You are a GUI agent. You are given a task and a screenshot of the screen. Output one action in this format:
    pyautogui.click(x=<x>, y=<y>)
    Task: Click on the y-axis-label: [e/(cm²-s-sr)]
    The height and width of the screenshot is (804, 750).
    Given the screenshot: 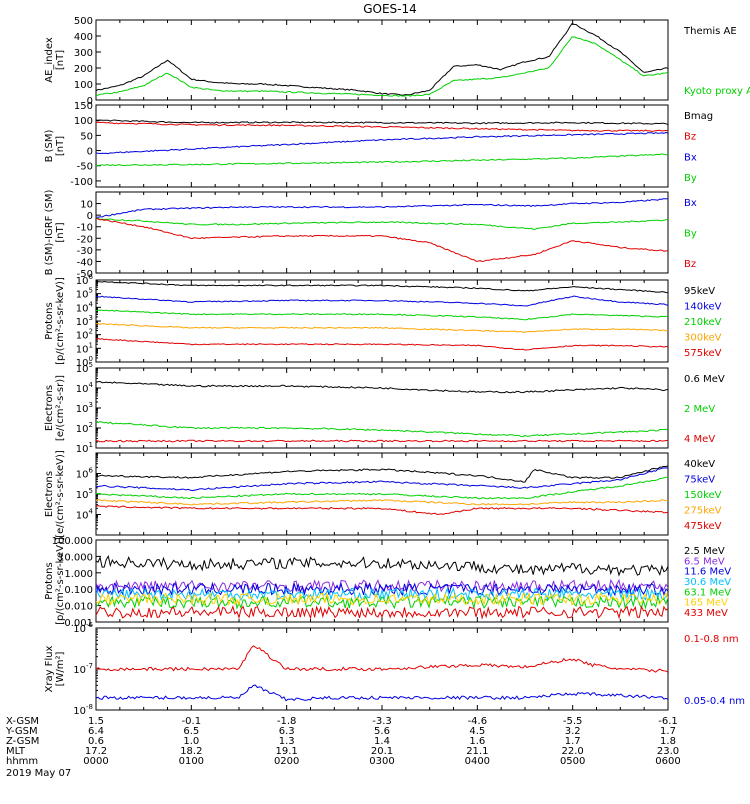 What is the action you would take?
    pyautogui.click(x=60, y=408)
    